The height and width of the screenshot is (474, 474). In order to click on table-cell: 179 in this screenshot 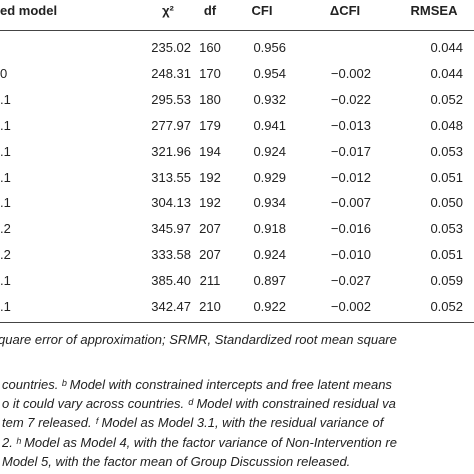, I will do `click(210, 125)`.